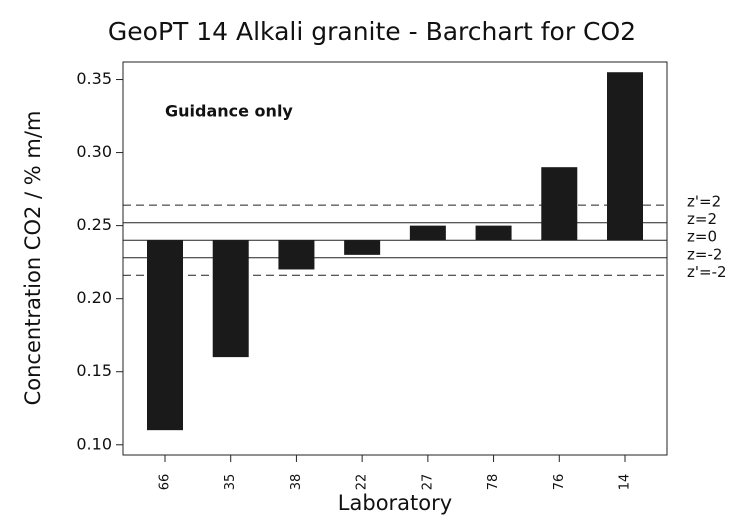 The image size is (749, 521). I want to click on x-tick-label: 78, so click(493, 482).